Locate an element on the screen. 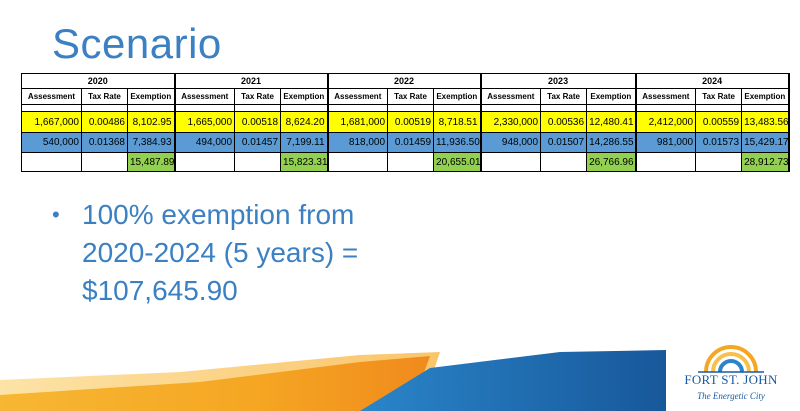 This screenshot has width=800, height=411. year-header: 2020 is located at coordinates (98, 81).